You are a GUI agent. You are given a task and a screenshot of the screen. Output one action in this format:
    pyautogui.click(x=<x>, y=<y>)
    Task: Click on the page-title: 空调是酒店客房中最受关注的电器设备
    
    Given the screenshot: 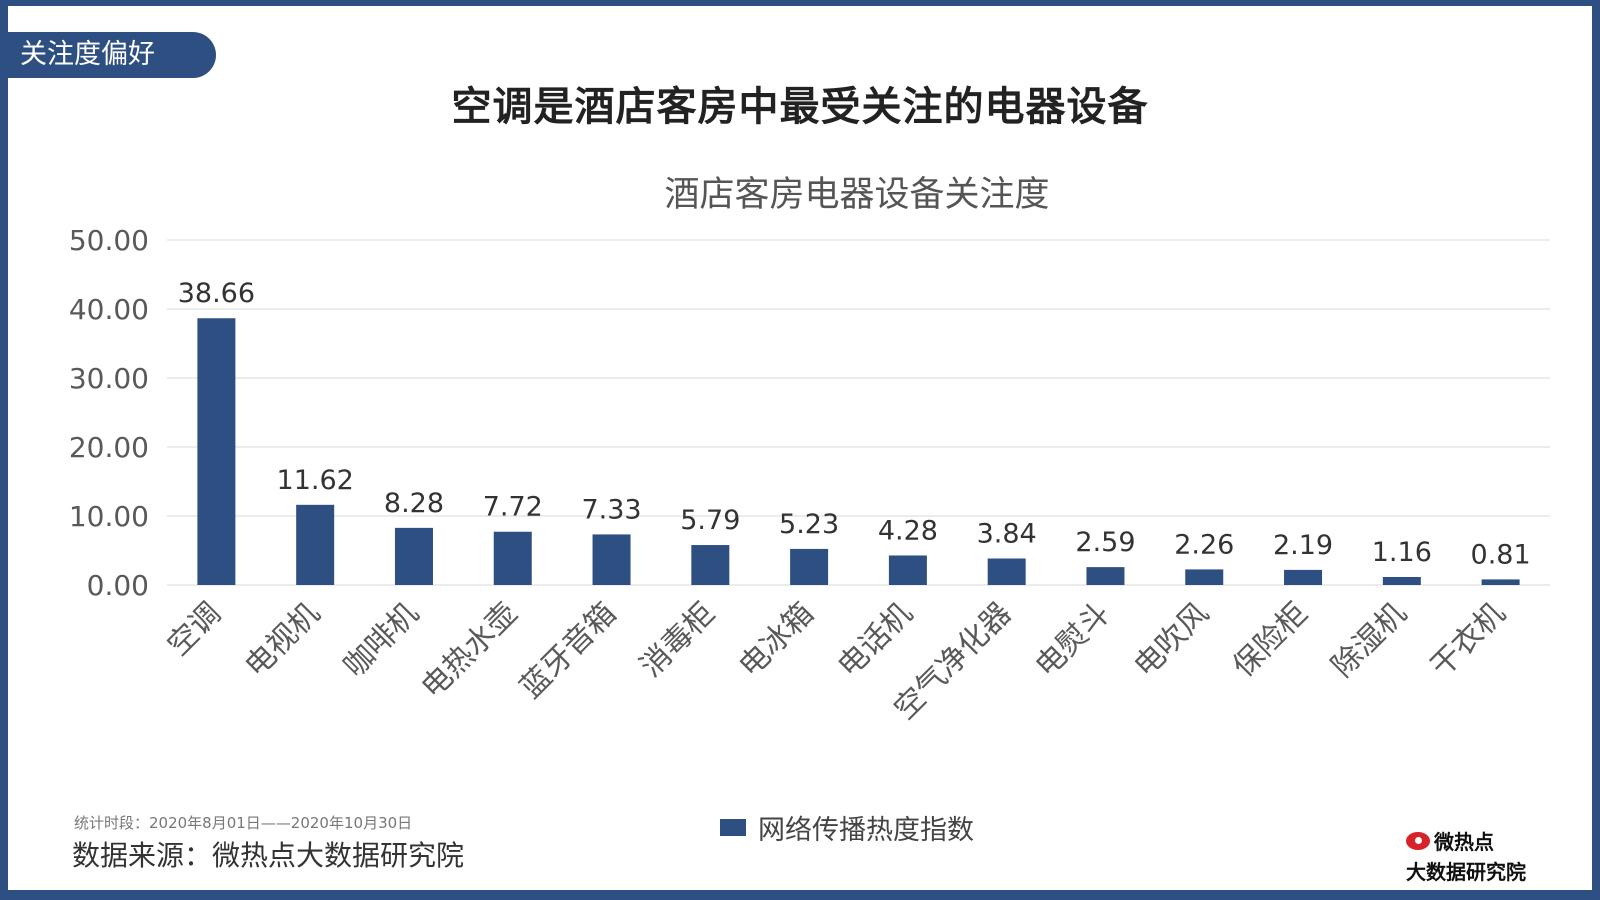 What is the action you would take?
    pyautogui.click(x=800, y=107)
    